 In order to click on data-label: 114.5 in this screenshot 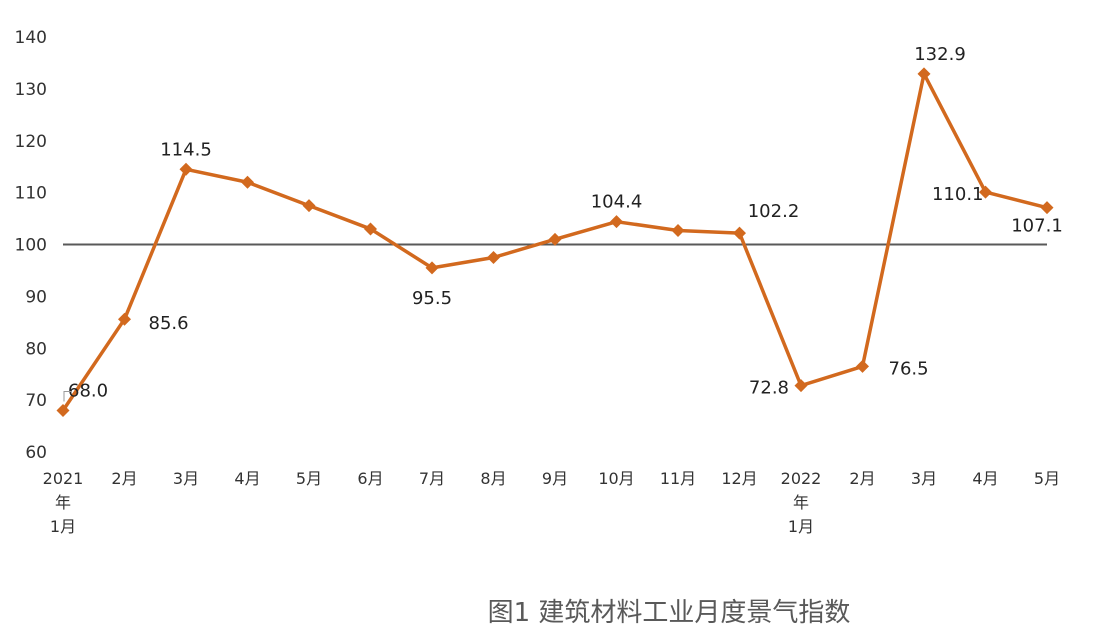, I will do `click(186, 149)`.